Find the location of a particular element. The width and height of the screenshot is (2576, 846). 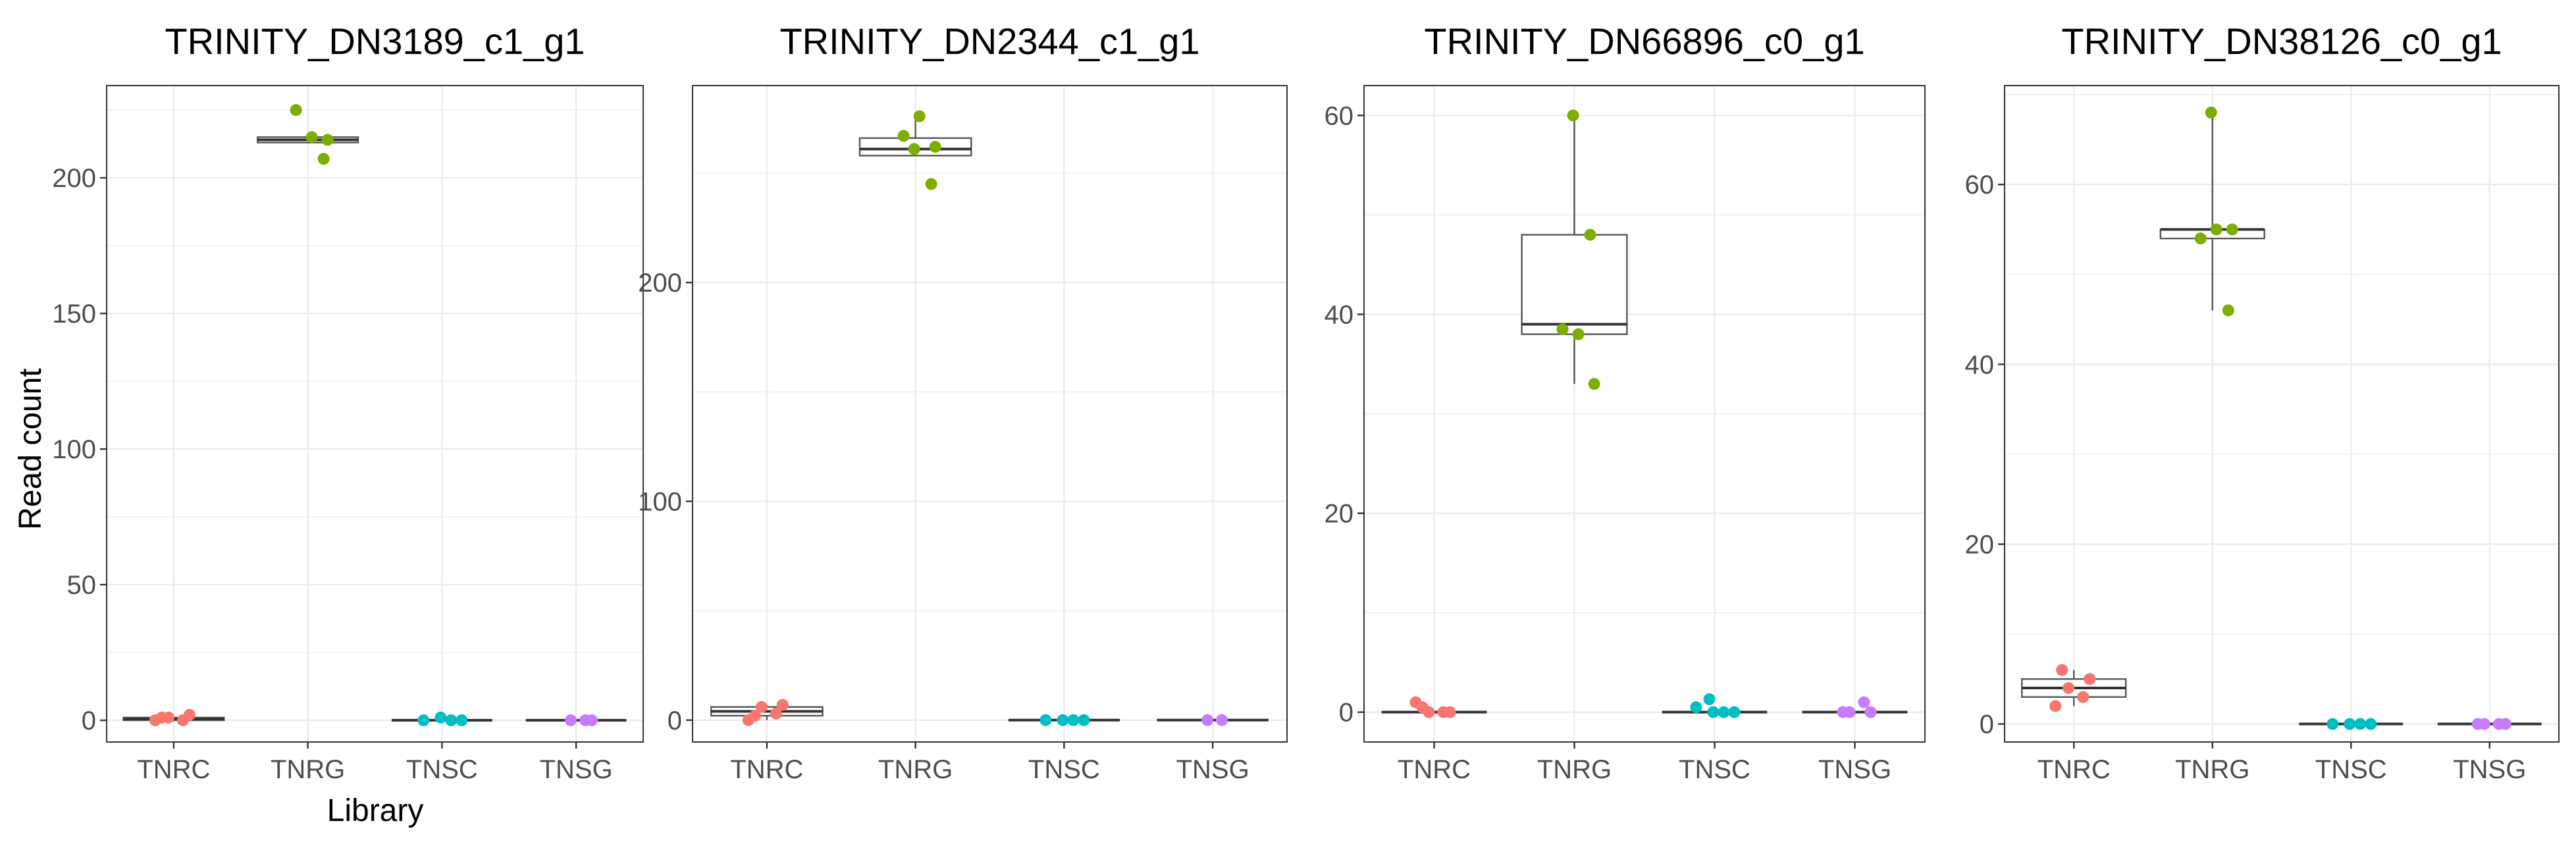

box-TNRG is located at coordinates (1574, 284).